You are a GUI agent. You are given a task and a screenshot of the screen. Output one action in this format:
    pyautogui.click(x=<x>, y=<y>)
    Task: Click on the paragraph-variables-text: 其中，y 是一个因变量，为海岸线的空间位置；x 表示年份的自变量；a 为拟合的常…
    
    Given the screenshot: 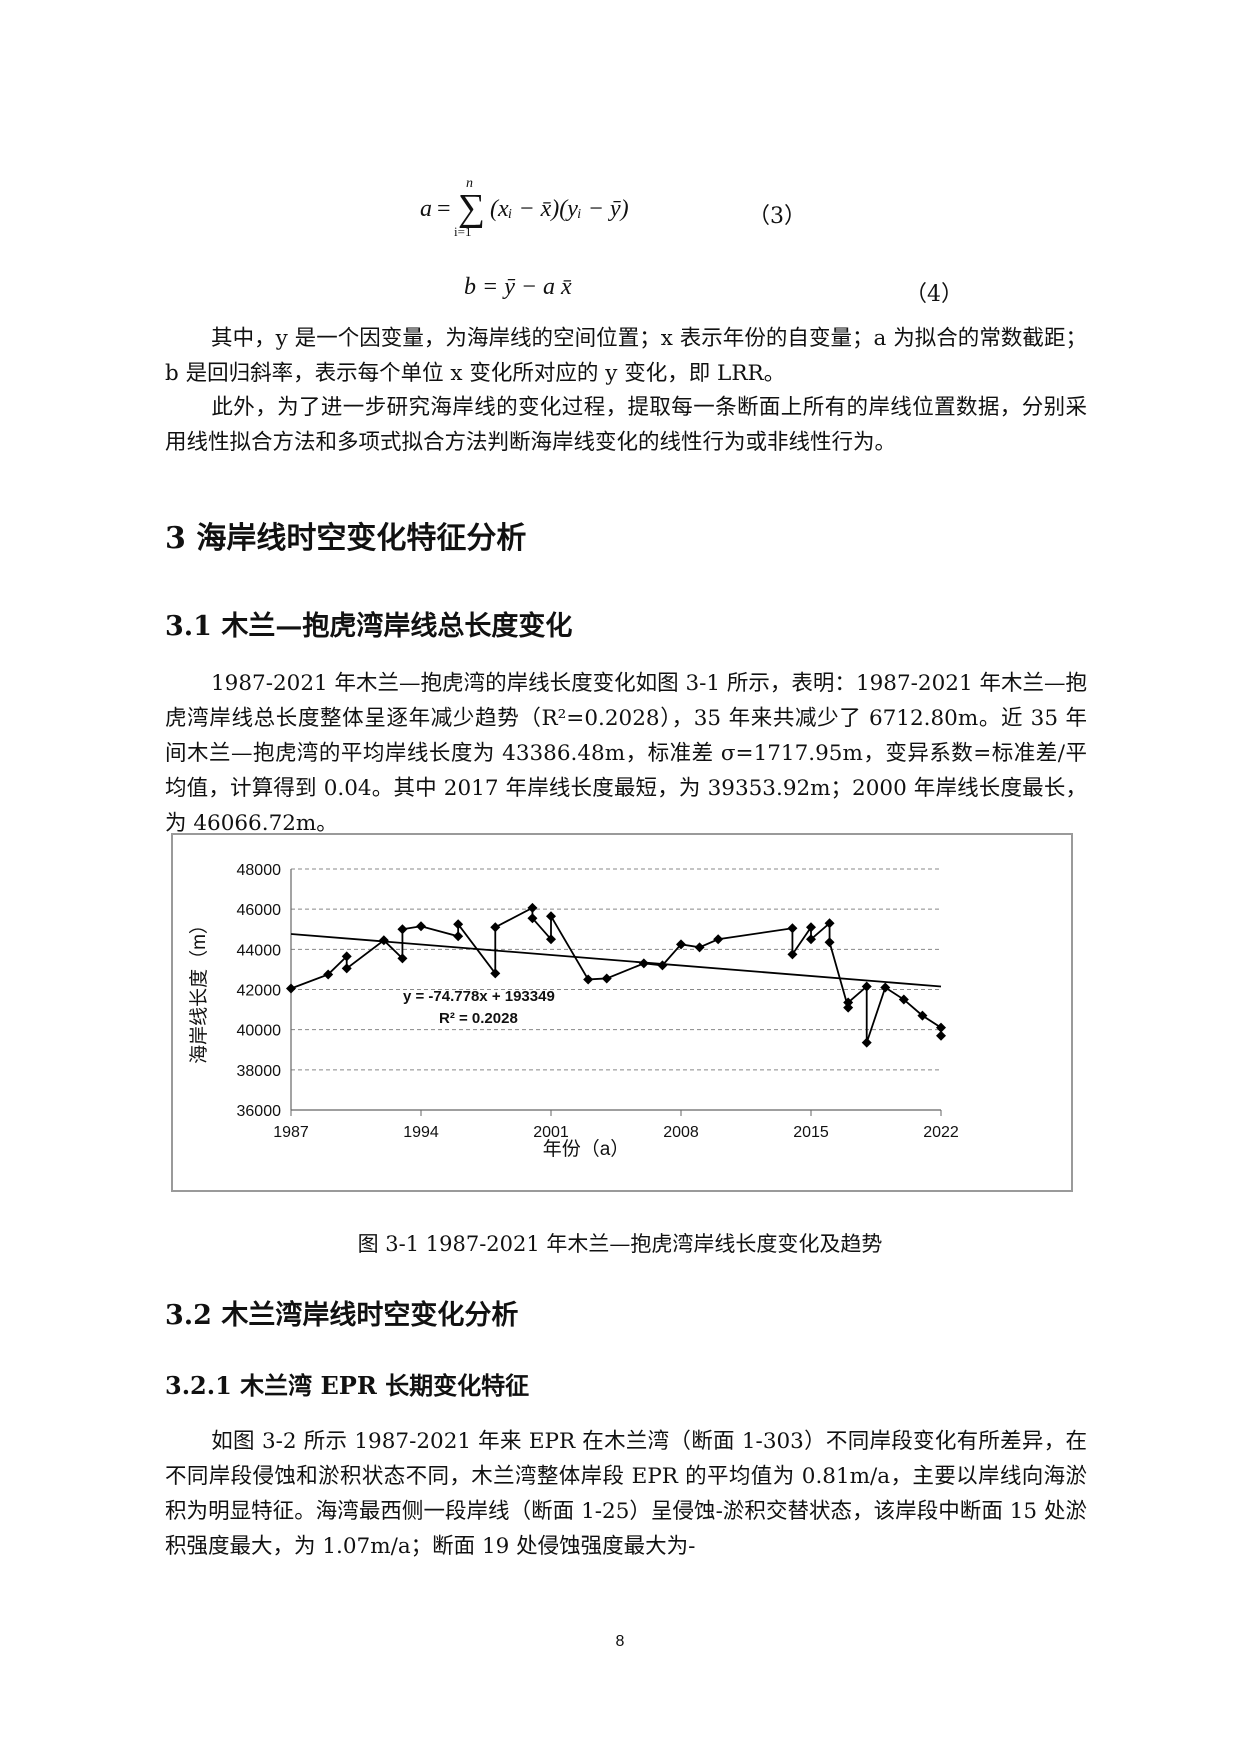 What is the action you would take?
    pyautogui.click(x=626, y=356)
    